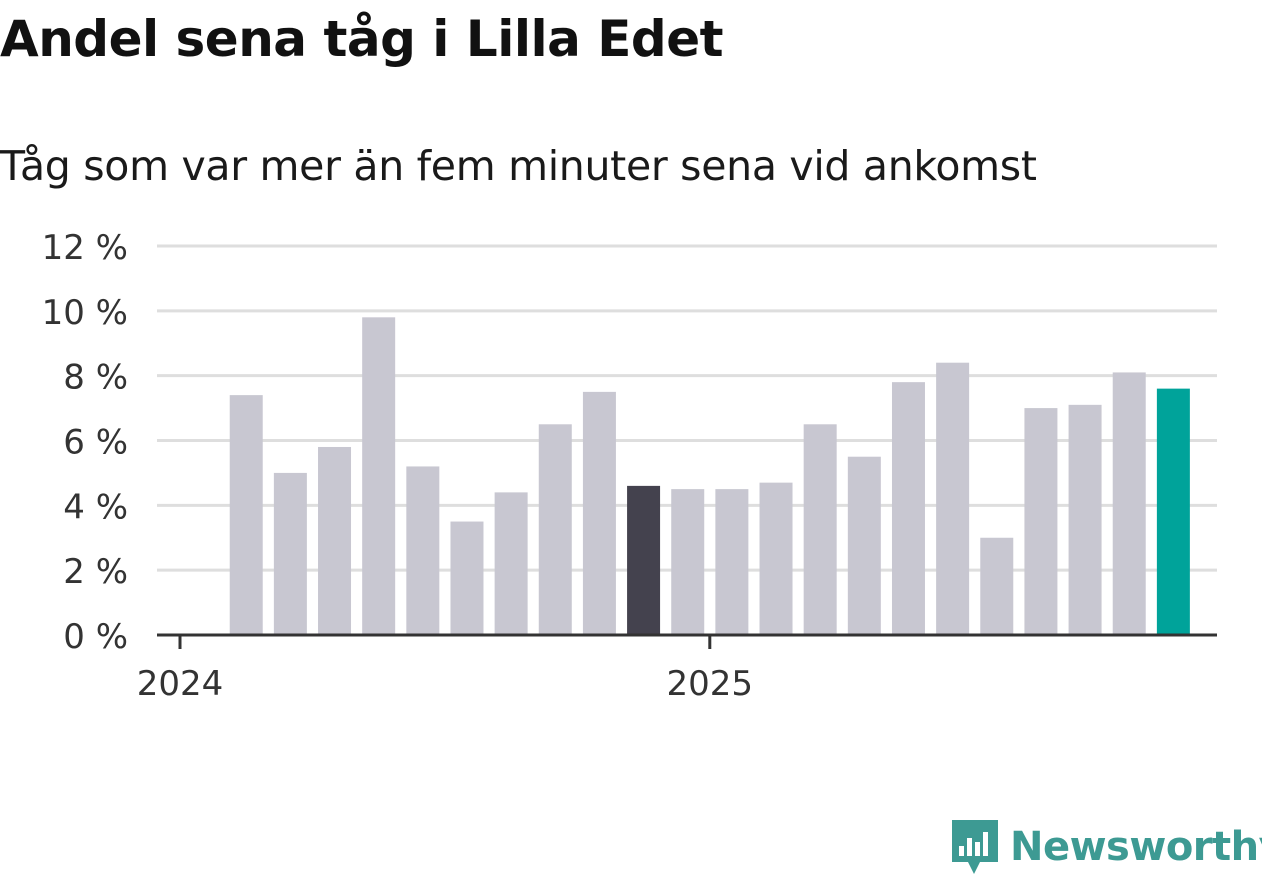 The width and height of the screenshot is (1262, 879). Describe the element at coordinates (85, 313) in the screenshot. I see `y-tick-label: 10 %` at that location.